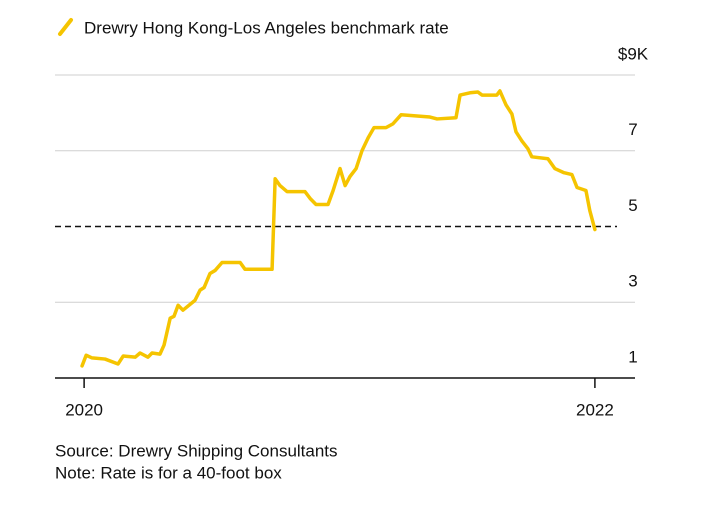 The image size is (720, 511). I want to click on y-tick-label: 5, so click(632, 205).